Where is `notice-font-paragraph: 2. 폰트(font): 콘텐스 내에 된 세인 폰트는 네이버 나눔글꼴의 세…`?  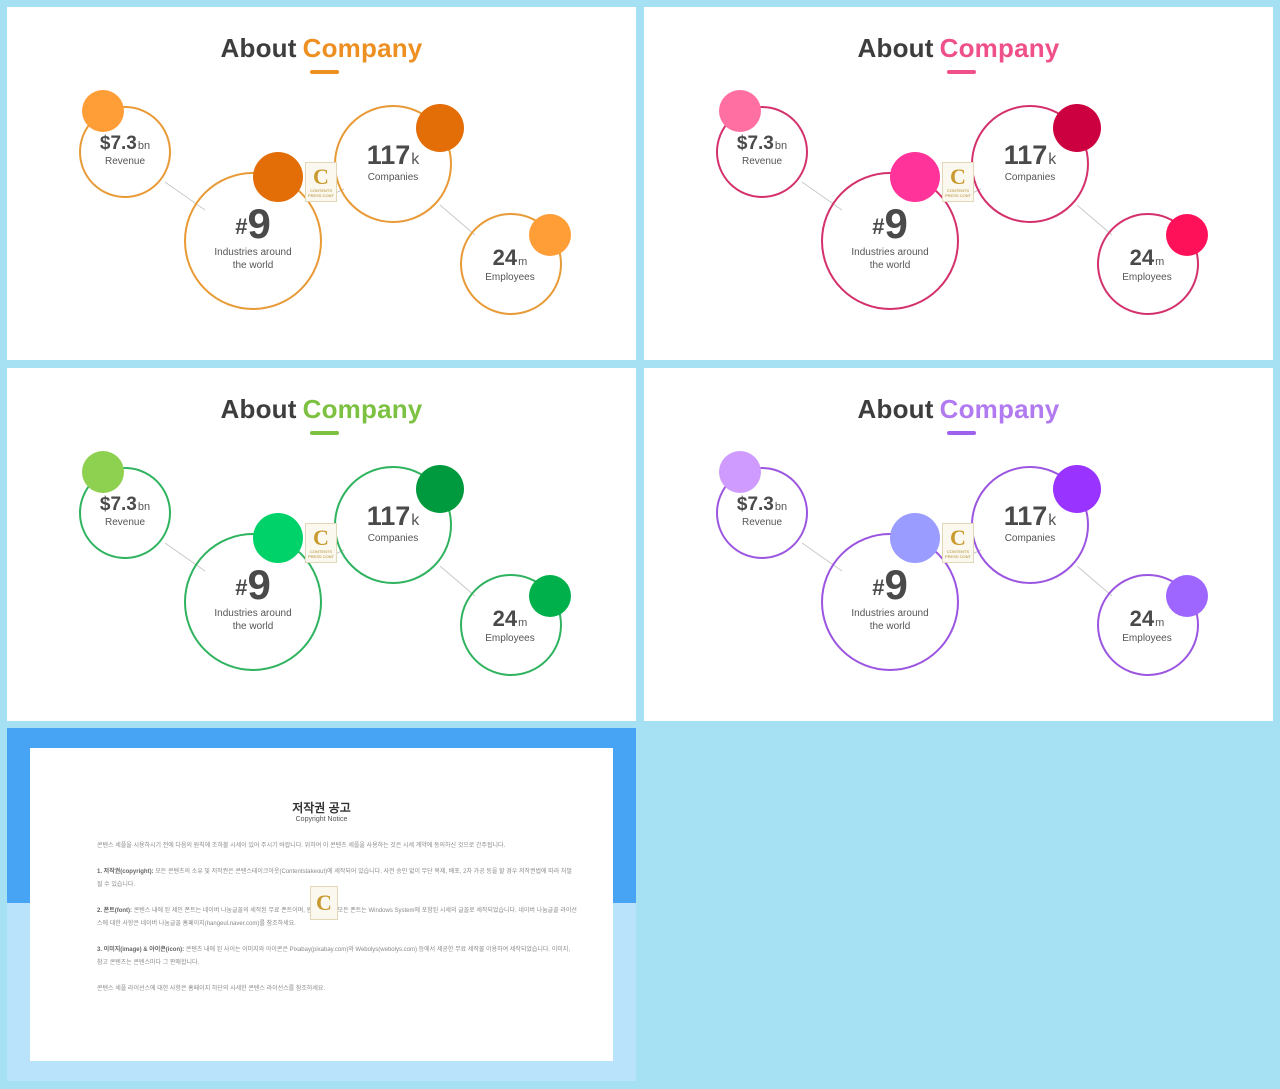
notice-font-paragraph: 2. 폰트(font): 콘텐스 내에 된 세인 폰트는 네이버 나눔글꼴의 세… is located at coordinates (337, 918).